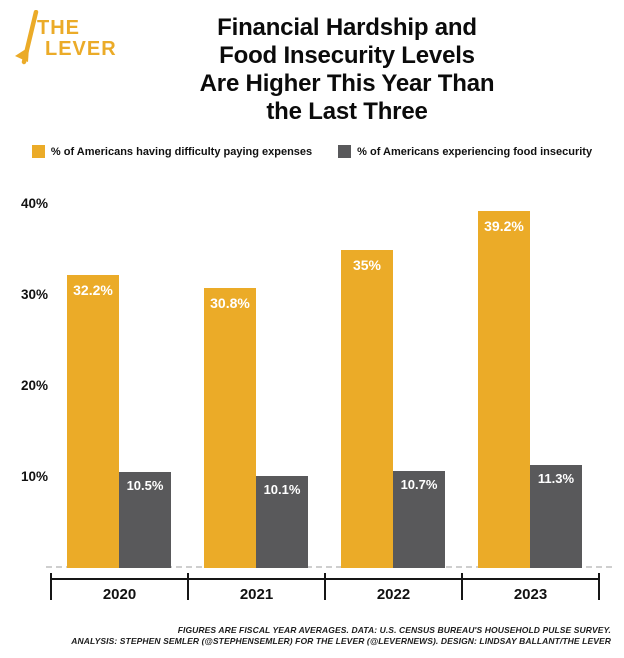 Image resolution: width=624 pixels, height=658 pixels. What do you see at coordinates (34, 203) in the screenshot?
I see `y-axis-label: 40%` at bounding box center [34, 203].